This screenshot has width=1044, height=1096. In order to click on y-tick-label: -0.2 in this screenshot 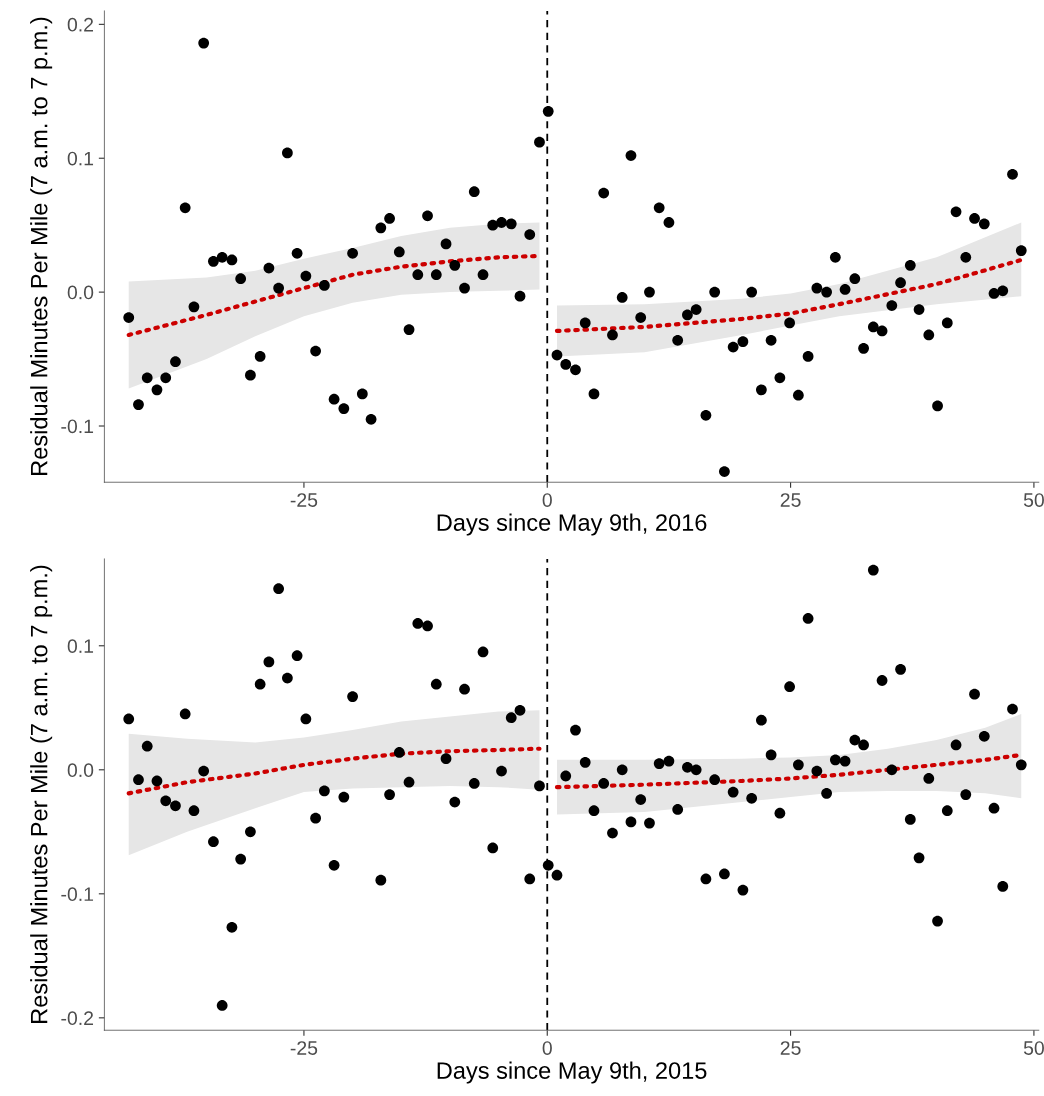, I will do `click(77, 1018)`.